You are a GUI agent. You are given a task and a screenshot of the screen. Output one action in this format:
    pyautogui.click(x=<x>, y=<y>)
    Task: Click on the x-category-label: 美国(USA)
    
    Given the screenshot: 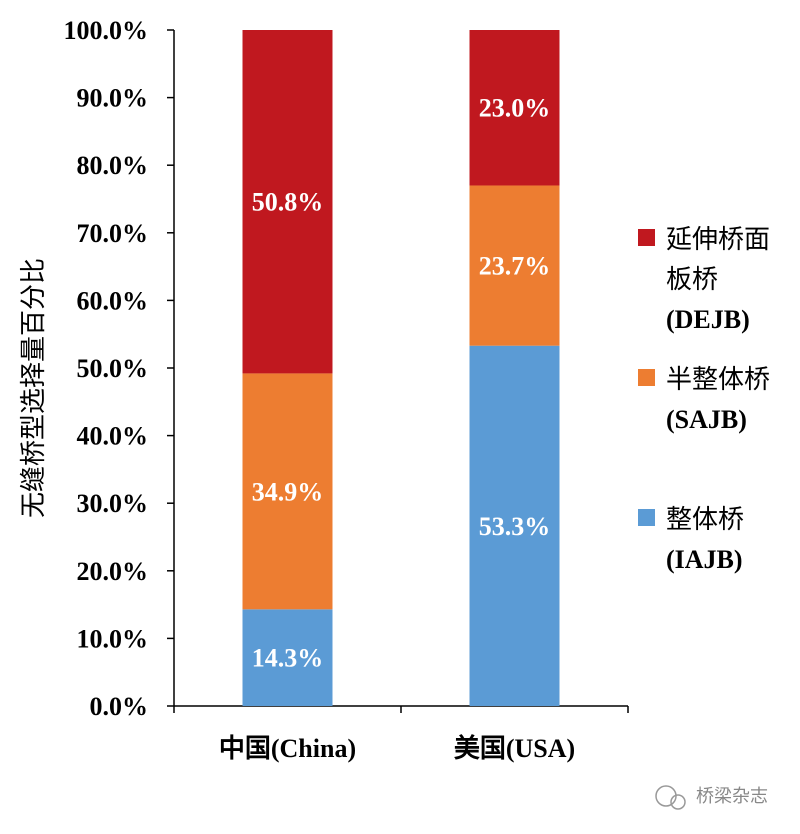 What is the action you would take?
    pyautogui.click(x=514, y=748)
    